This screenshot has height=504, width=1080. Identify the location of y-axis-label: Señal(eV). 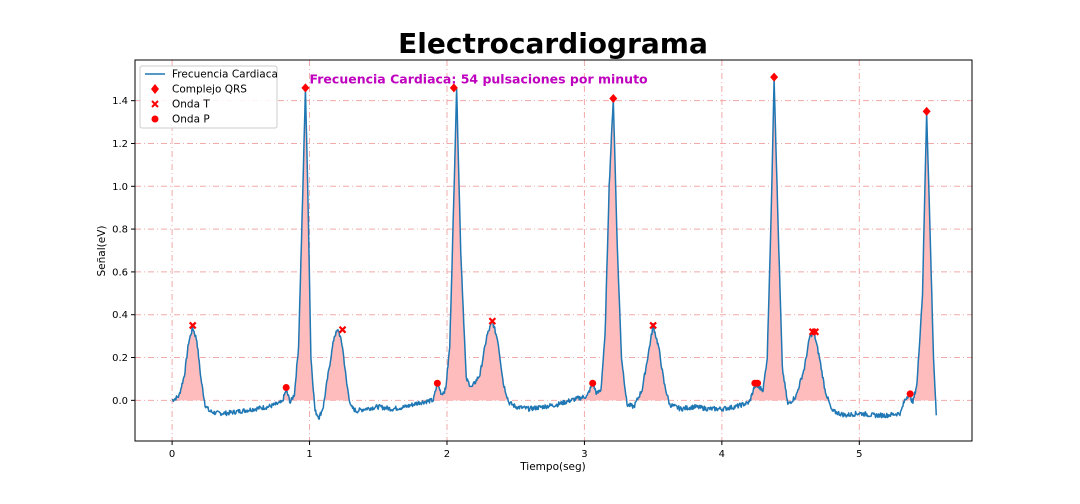
(102, 251).